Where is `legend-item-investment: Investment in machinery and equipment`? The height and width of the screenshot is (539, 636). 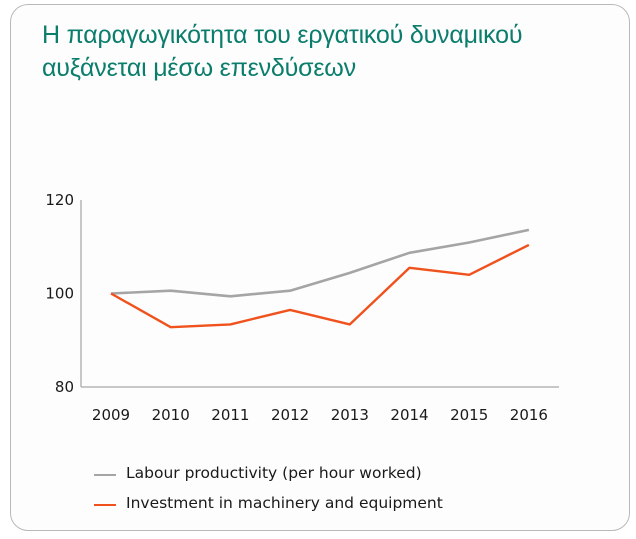 legend-item-investment: Investment in machinery and equipment is located at coordinates (268, 503).